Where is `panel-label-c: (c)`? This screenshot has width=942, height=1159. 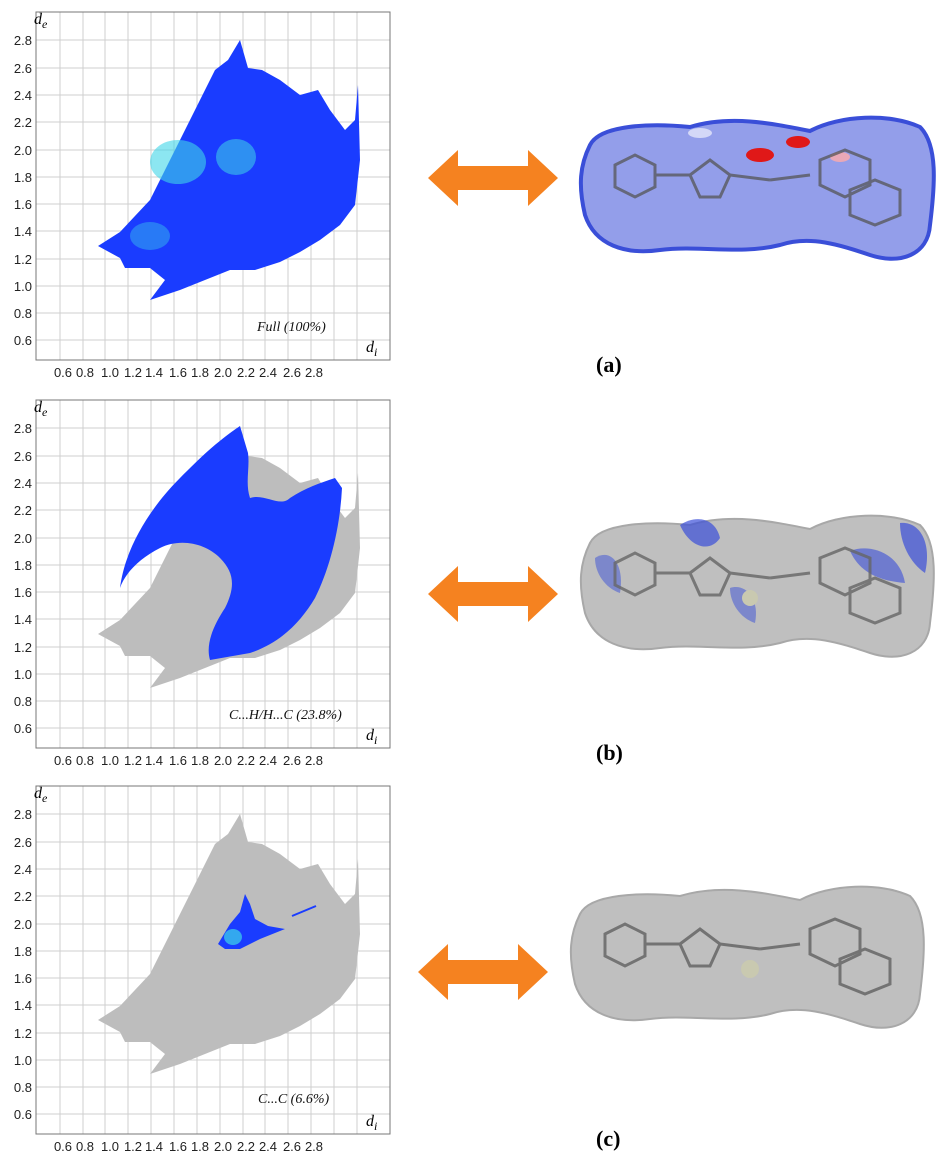
panel-label-c: (c) is located at coordinates (608, 1138).